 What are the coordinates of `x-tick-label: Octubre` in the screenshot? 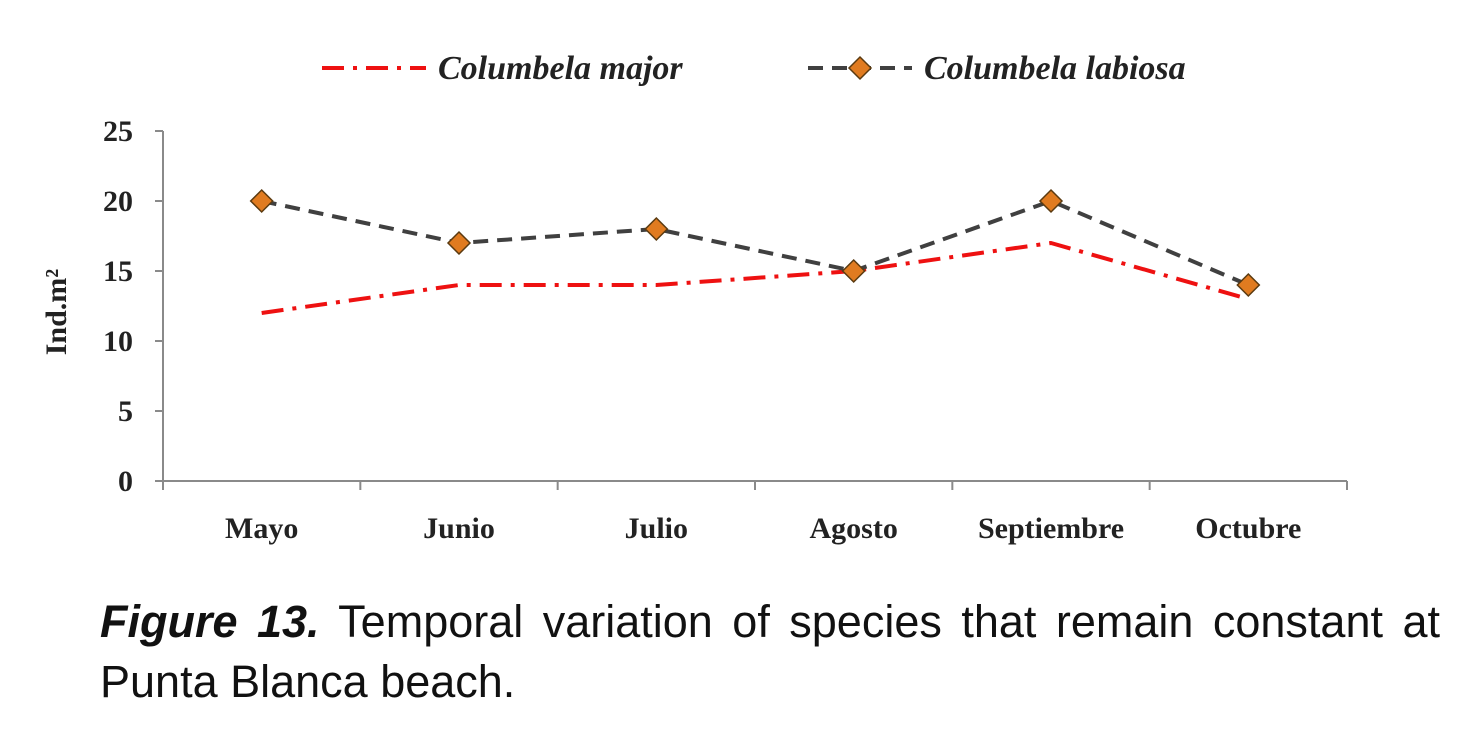 It's located at (1248, 528).